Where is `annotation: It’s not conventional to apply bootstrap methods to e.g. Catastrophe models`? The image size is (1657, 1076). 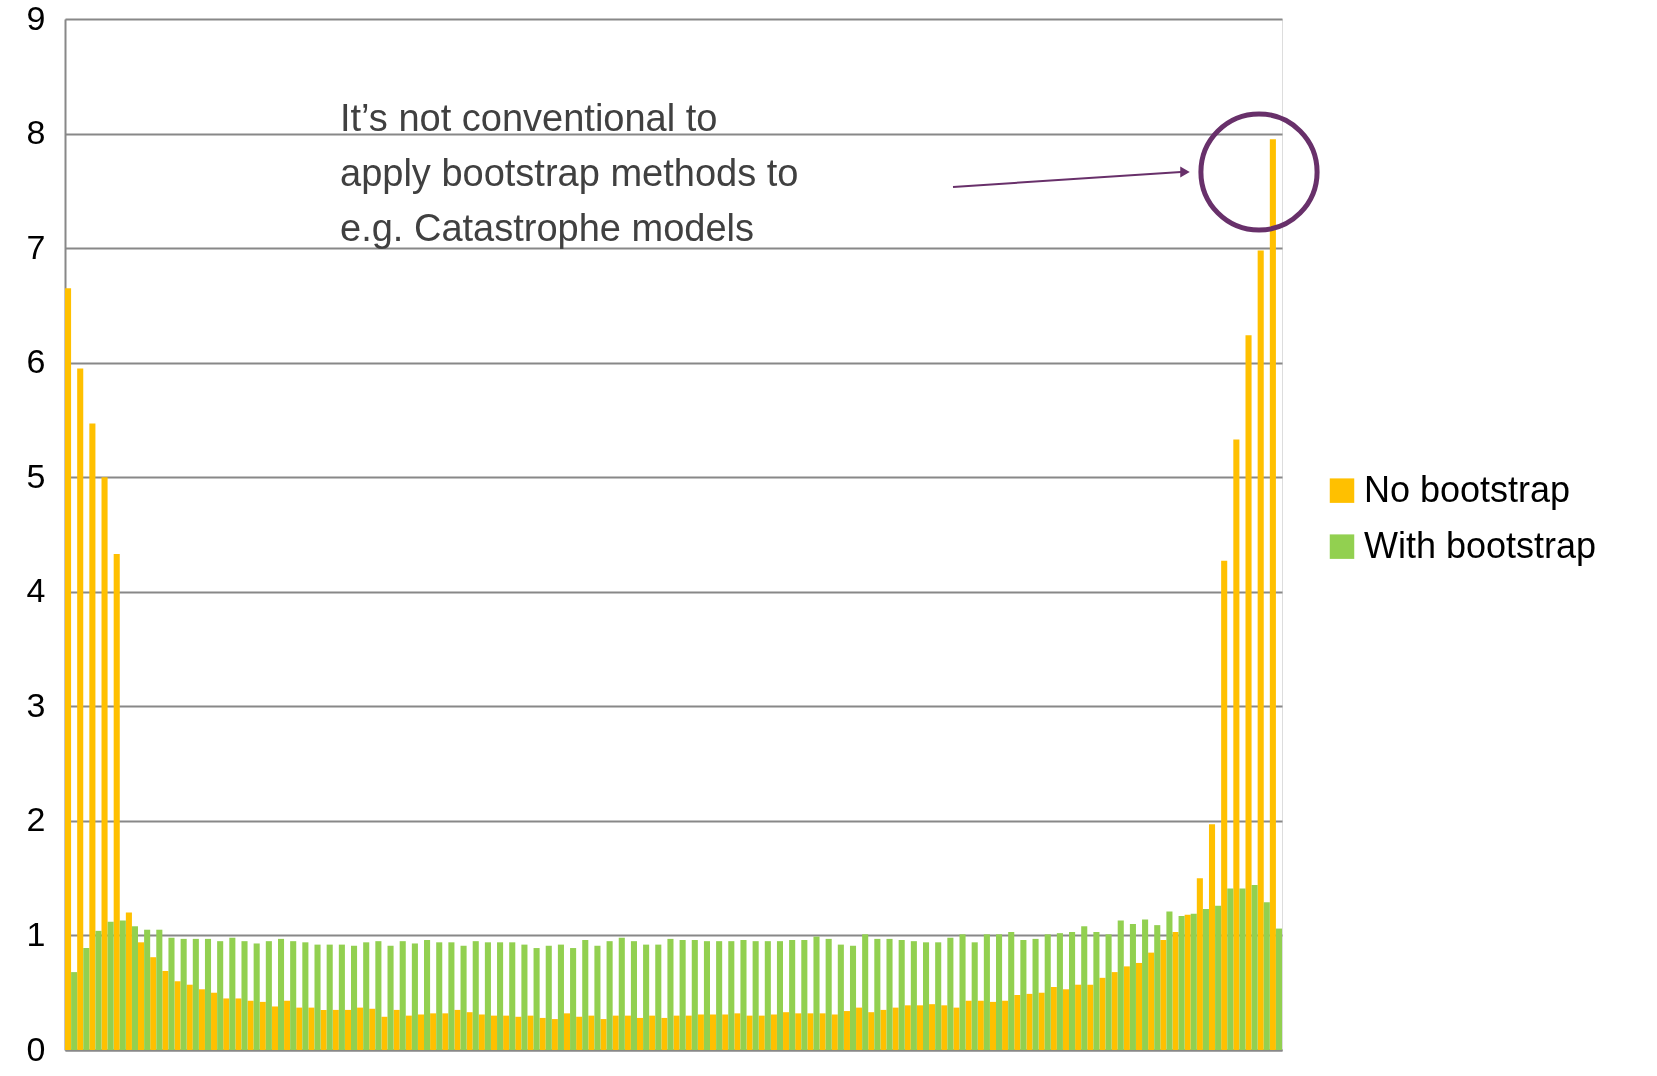 annotation: It’s not conventional to apply bootstrap methods to e.g. Catastrophe models is located at coordinates (569, 173).